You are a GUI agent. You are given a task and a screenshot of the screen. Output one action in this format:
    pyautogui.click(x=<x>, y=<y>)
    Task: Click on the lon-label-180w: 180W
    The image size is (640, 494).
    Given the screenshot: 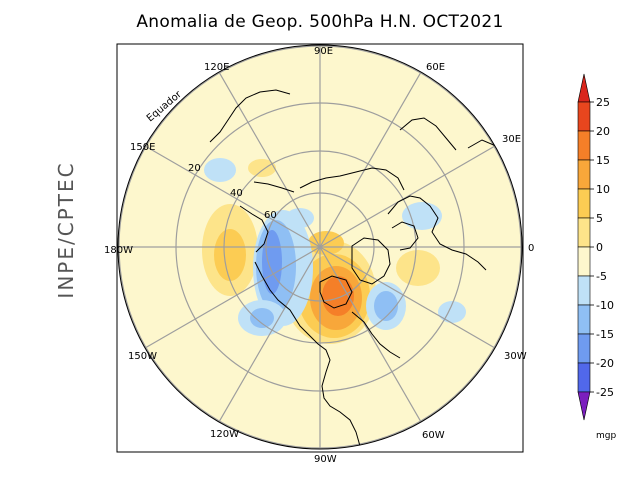 What is the action you would take?
    pyautogui.click(x=118, y=250)
    